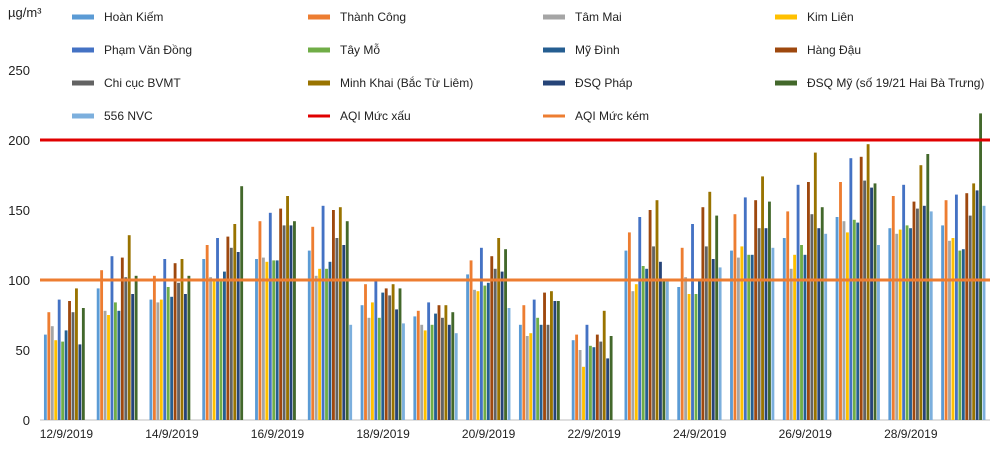 This screenshot has height=458, width=1000. What do you see at coordinates (786, 50) in the screenshot?
I see `legend-swatch-hang-dau` at bounding box center [786, 50].